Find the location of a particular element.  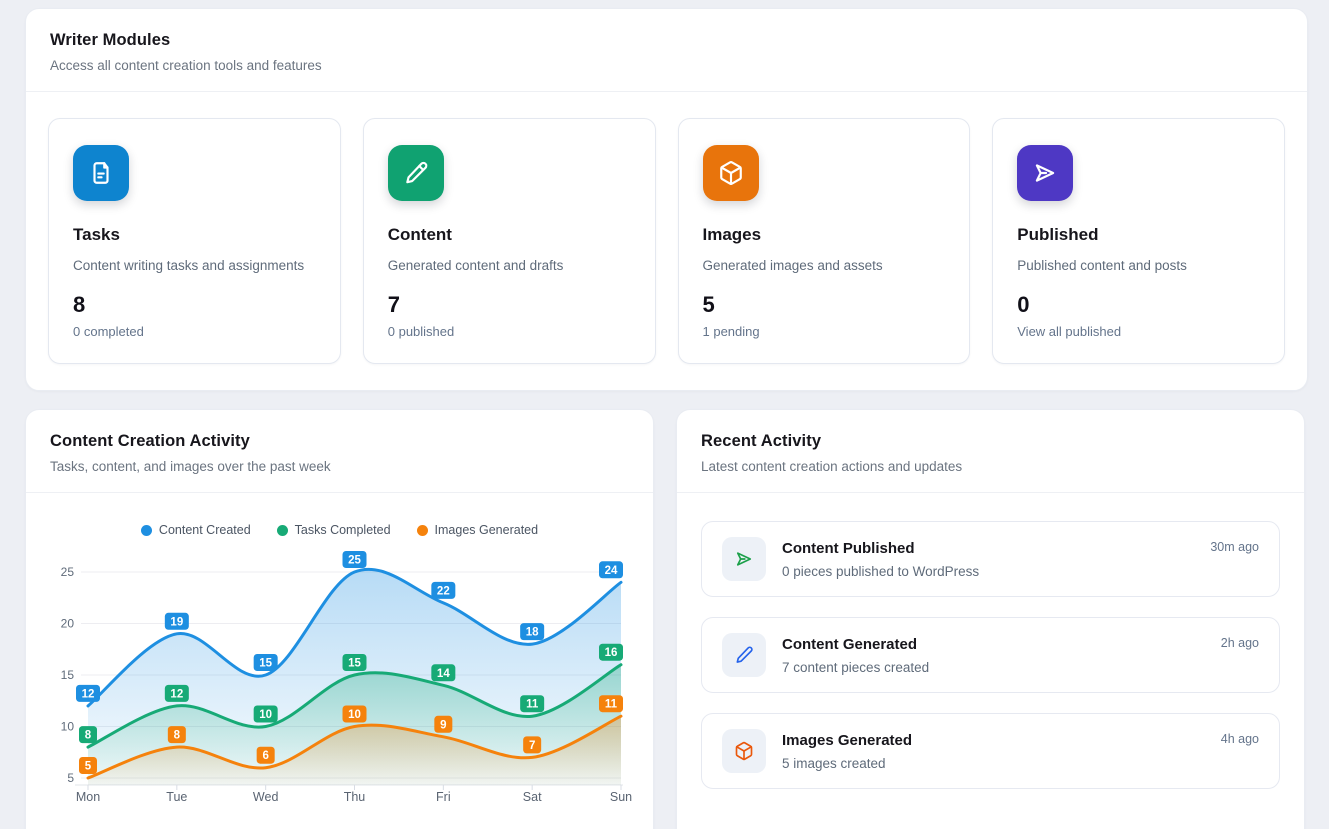

activity-item-timestamp: 4h ago is located at coordinates (1239, 739).